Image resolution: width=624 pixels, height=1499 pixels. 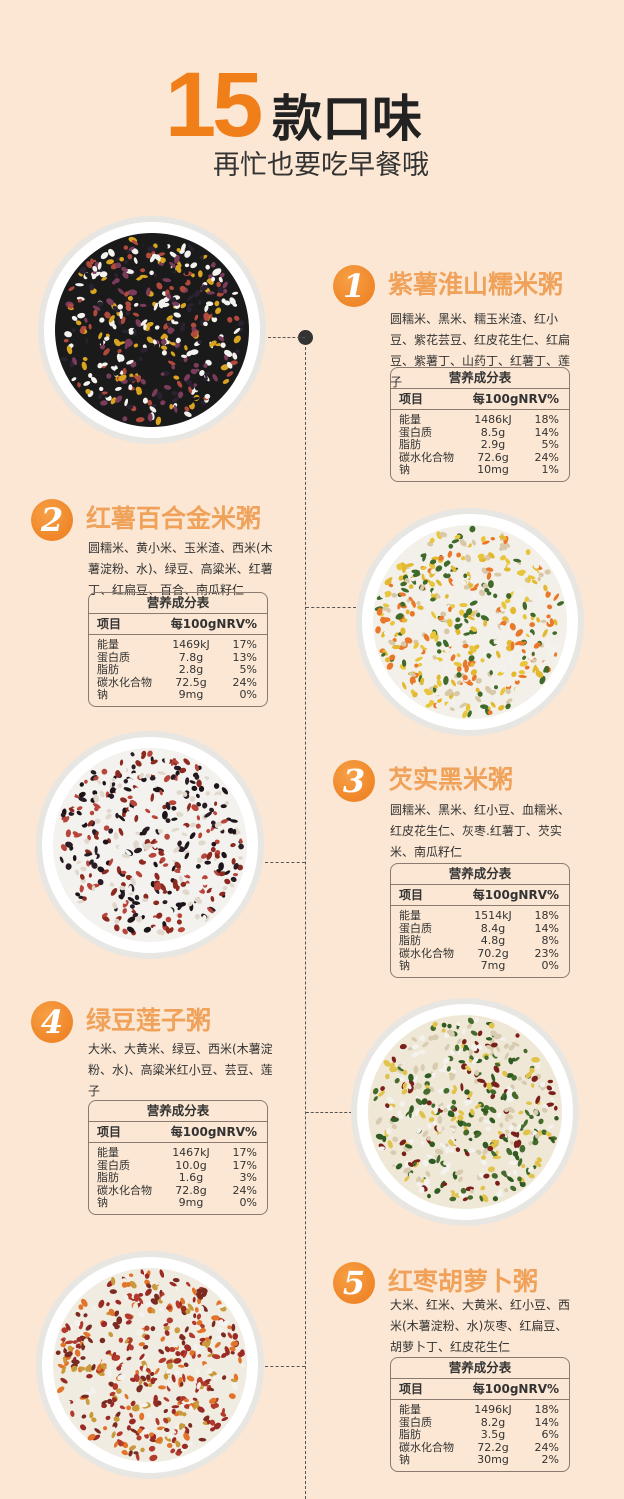 I want to click on table-cell: 24%, so click(x=244, y=682).